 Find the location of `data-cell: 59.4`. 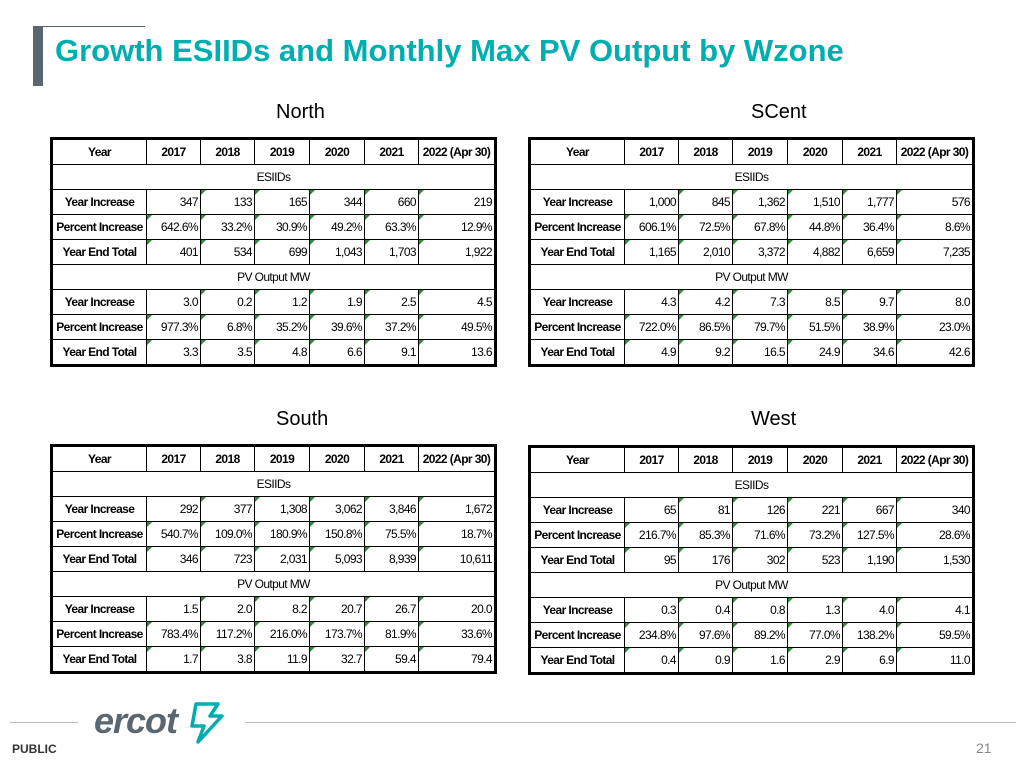

data-cell: 59.4 is located at coordinates (391, 659).